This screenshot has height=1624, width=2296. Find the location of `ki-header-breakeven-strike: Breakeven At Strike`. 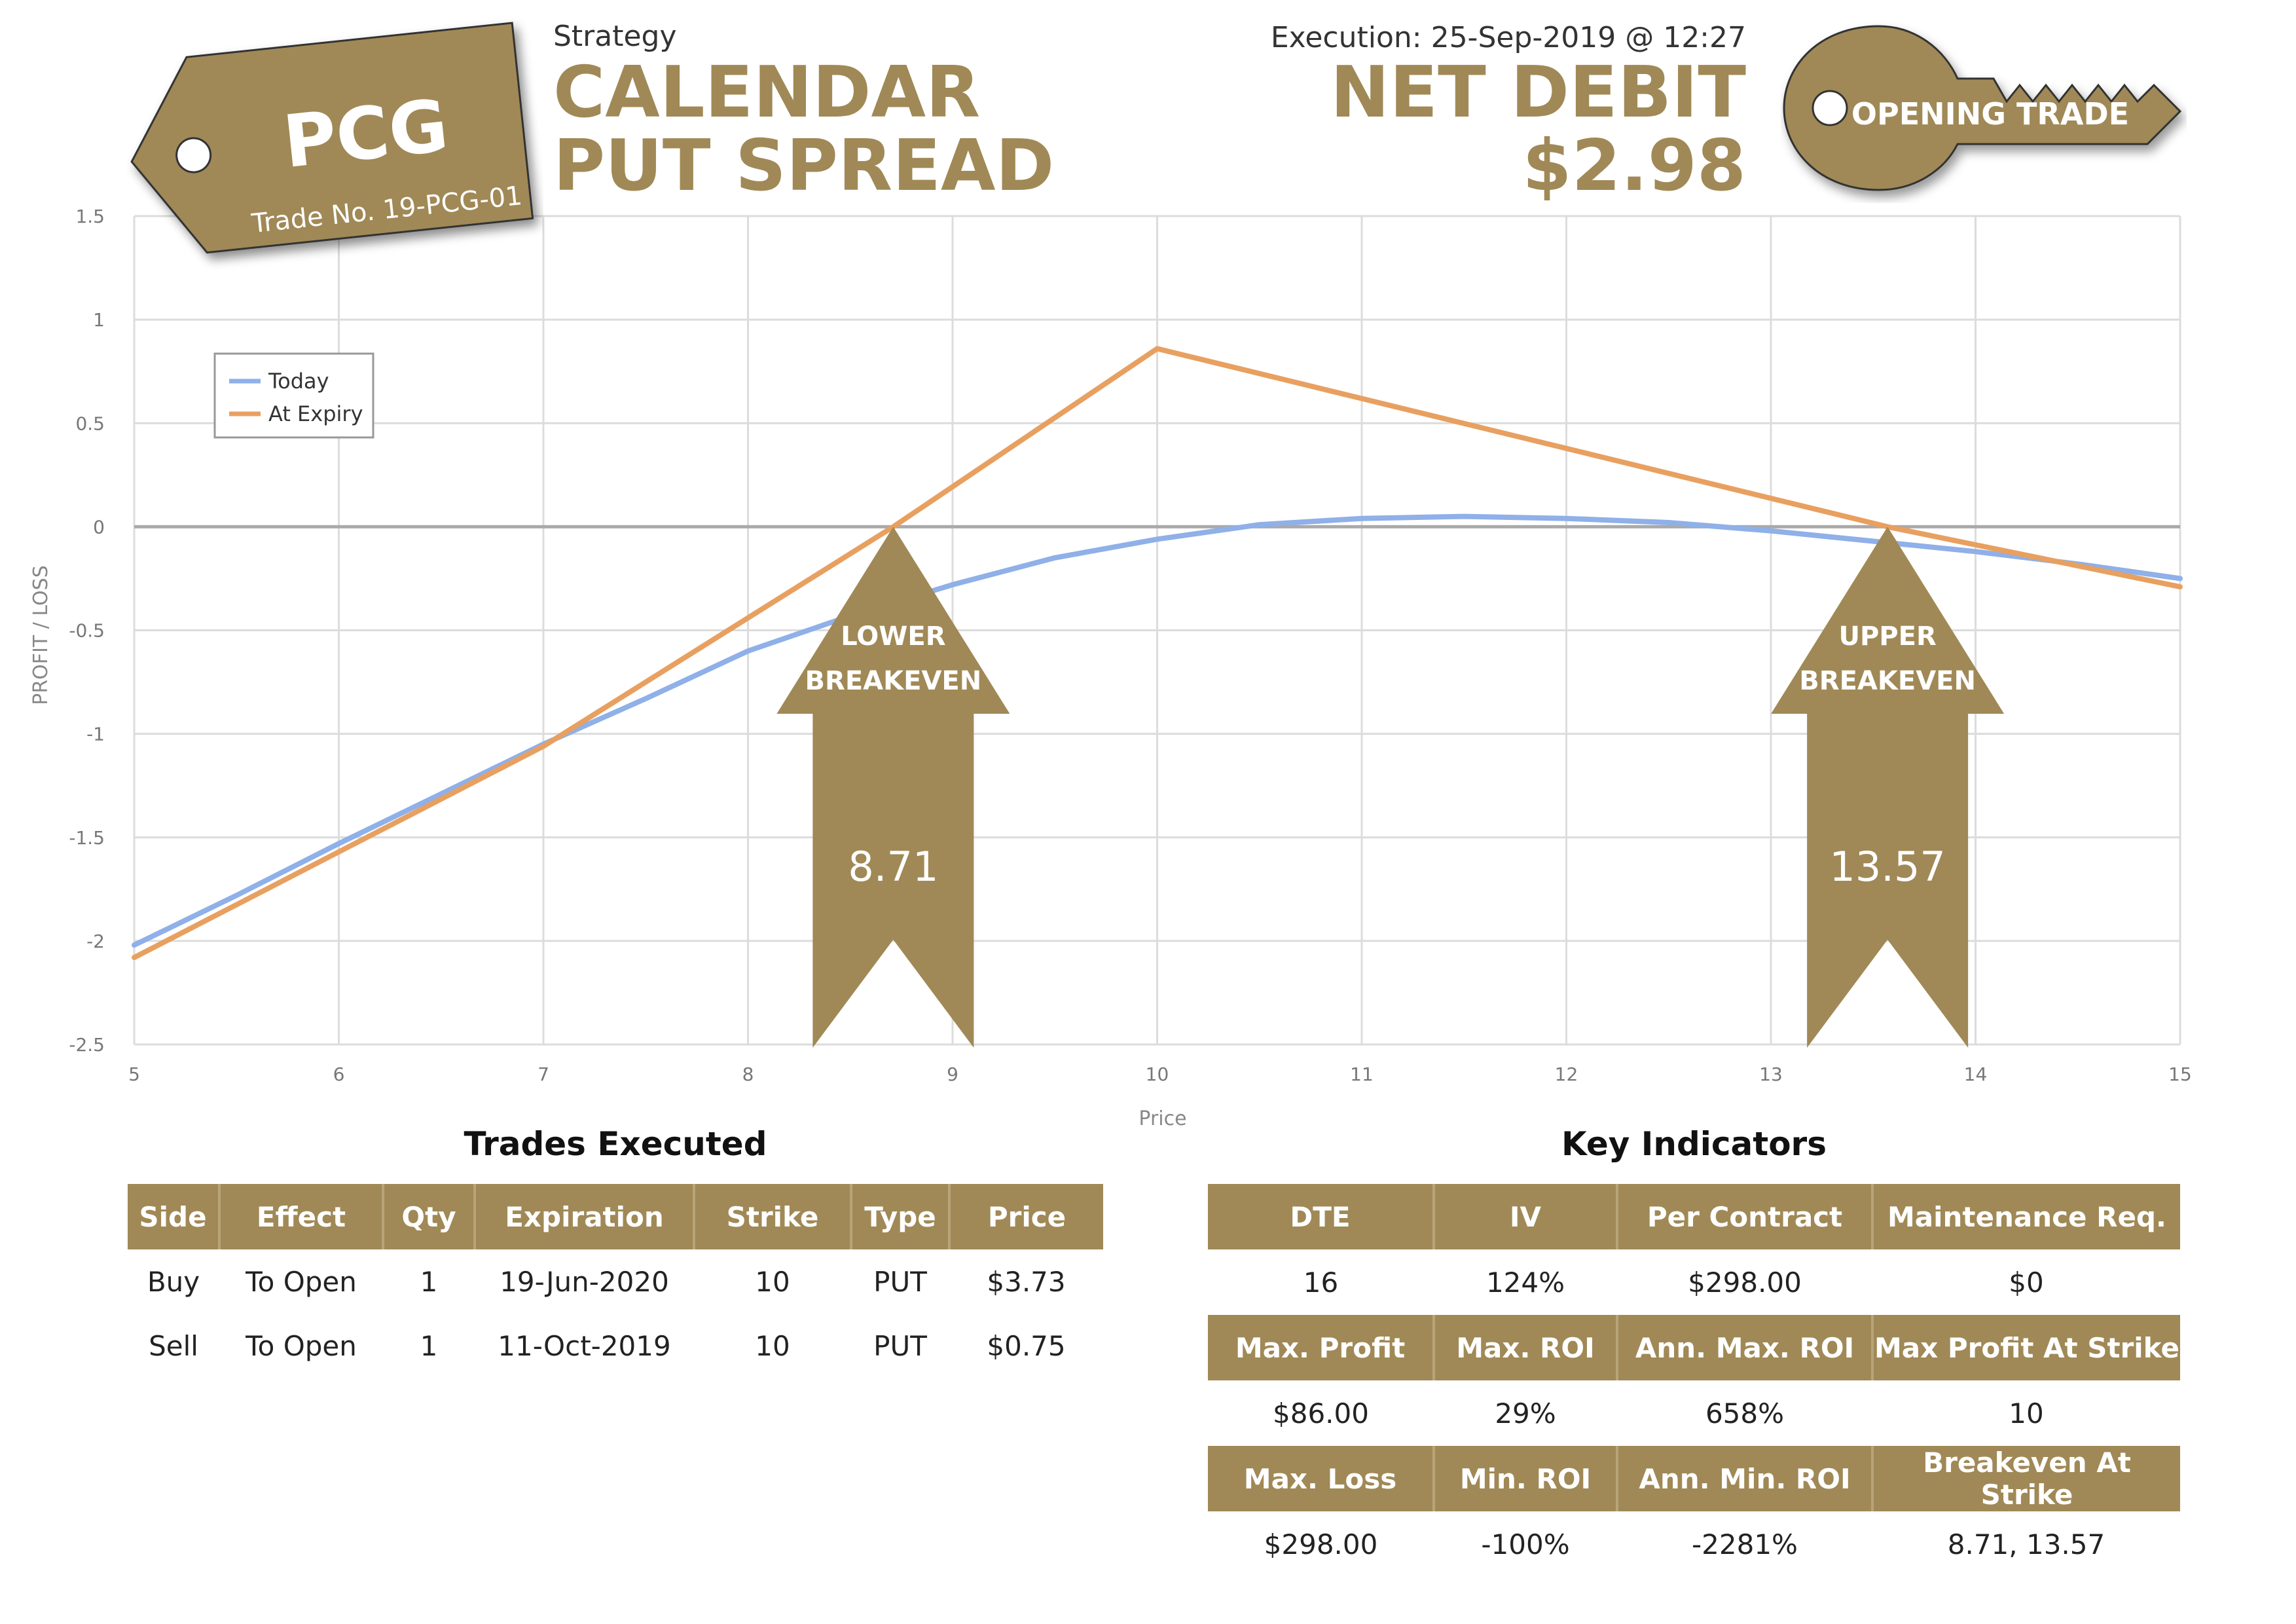

ki-header-breakeven-strike: Breakeven At Strike is located at coordinates (2026, 1478).